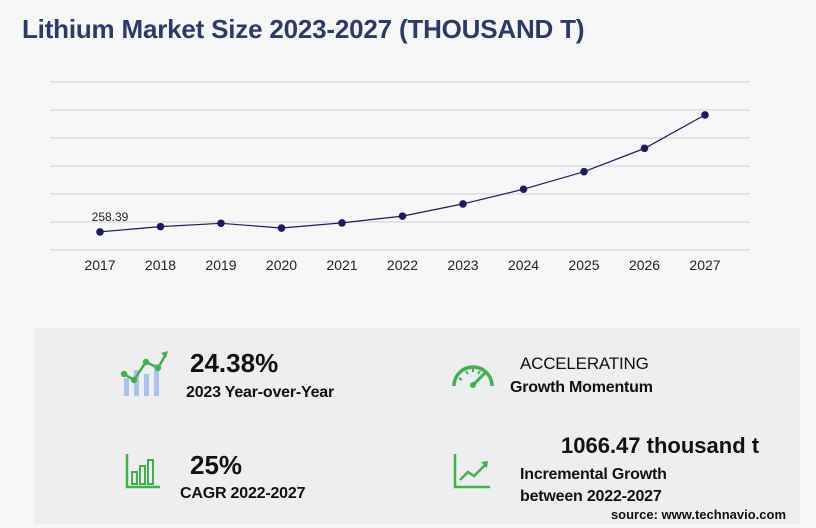 The height and width of the screenshot is (528, 816). What do you see at coordinates (523, 265) in the screenshot?
I see `x-tick-label: 2024` at bounding box center [523, 265].